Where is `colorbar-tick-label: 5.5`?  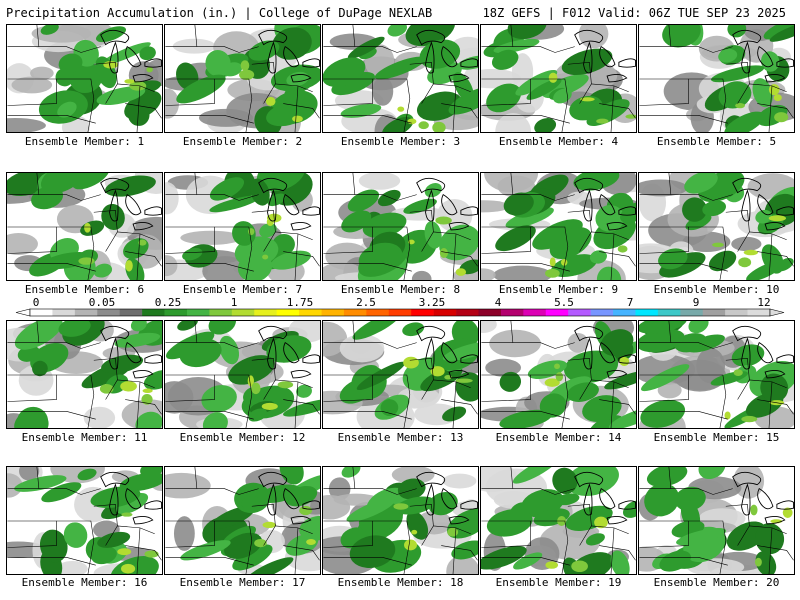
colorbar-tick-label: 5.5 is located at coordinates (564, 302).